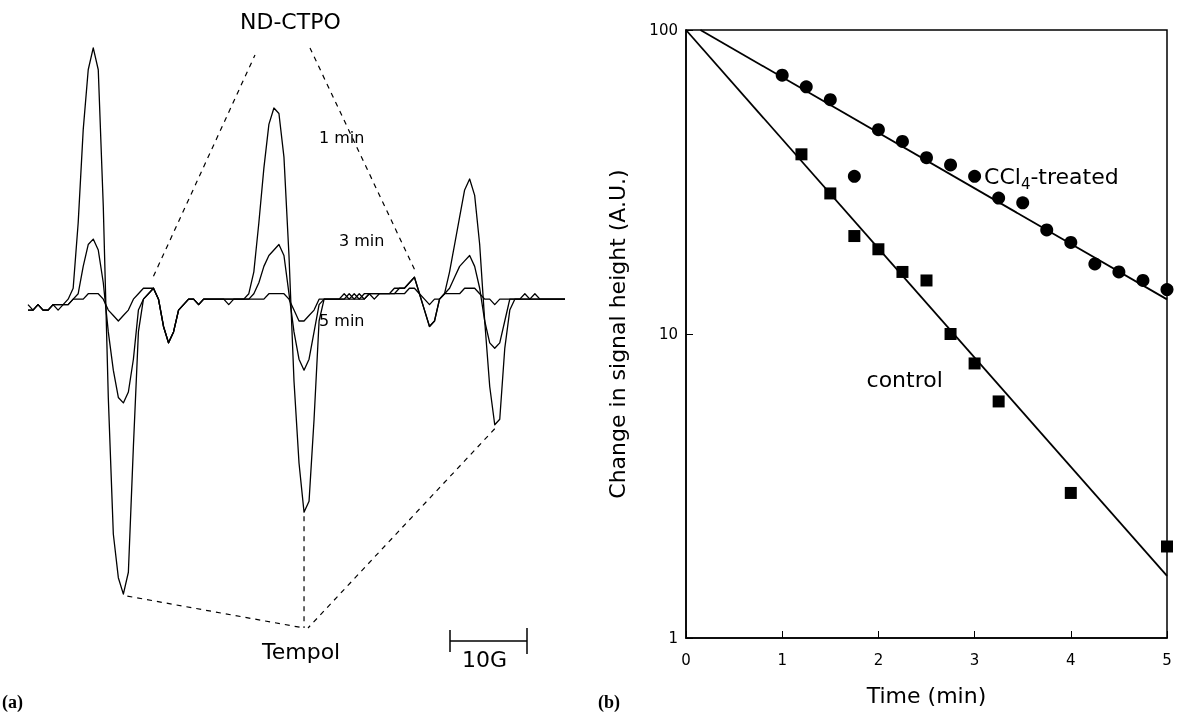  Describe the element at coordinates (12, 702) in the screenshot. I see `text: (a)` at that location.